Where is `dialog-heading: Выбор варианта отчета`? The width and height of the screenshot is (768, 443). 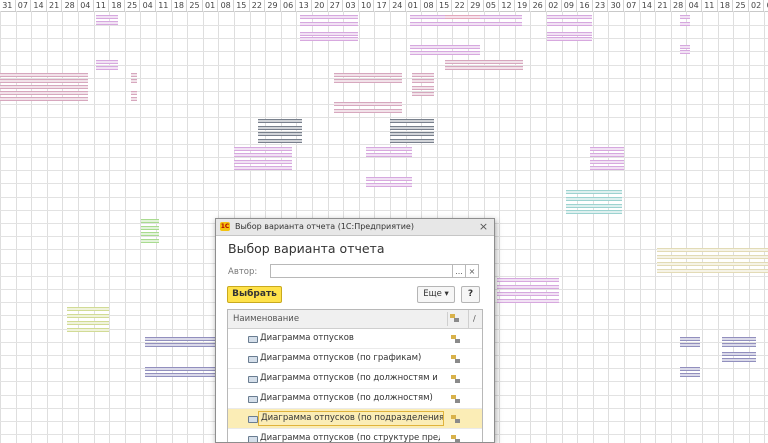 dialog-heading: Выбор варианта отчета is located at coordinates (306, 248).